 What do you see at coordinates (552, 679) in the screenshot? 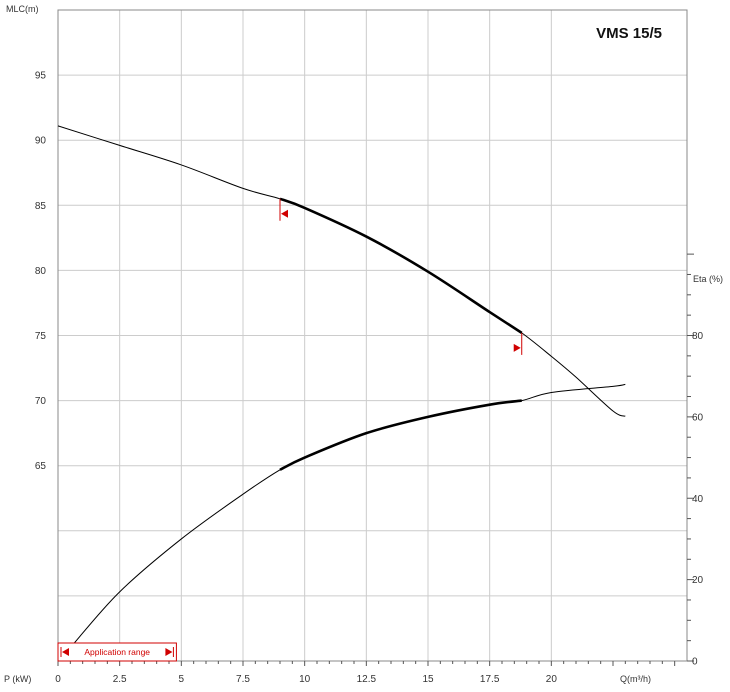
I see `x-tick-label: 20` at bounding box center [552, 679].